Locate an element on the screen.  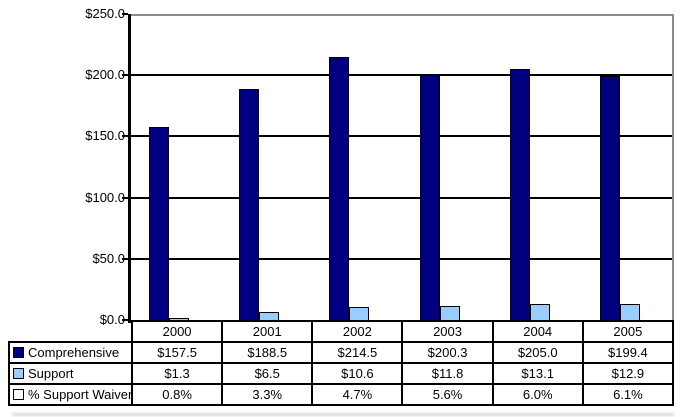
bar-comprehensive-2002 is located at coordinates (339, 188).